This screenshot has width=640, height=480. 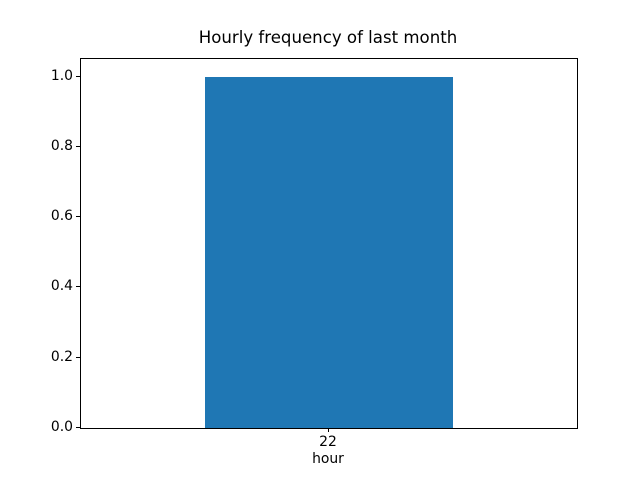 What do you see at coordinates (61, 427) in the screenshot?
I see `y-tick-label: 0.0` at bounding box center [61, 427].